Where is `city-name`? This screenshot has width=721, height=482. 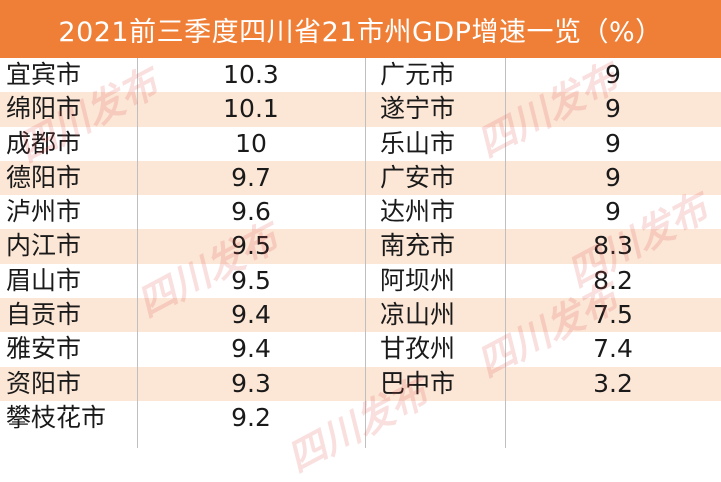
city-name is located at coordinates (435, 418).